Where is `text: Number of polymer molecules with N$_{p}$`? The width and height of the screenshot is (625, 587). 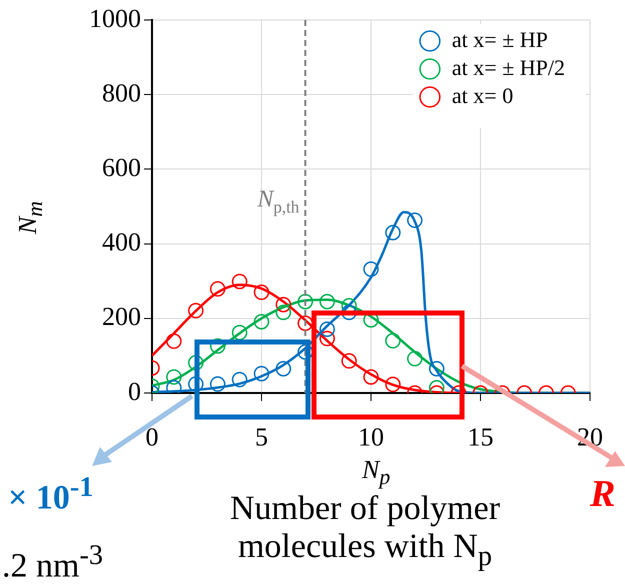 text: Number of polymer molecules with N$_{p}$ is located at coordinates (365, 532).